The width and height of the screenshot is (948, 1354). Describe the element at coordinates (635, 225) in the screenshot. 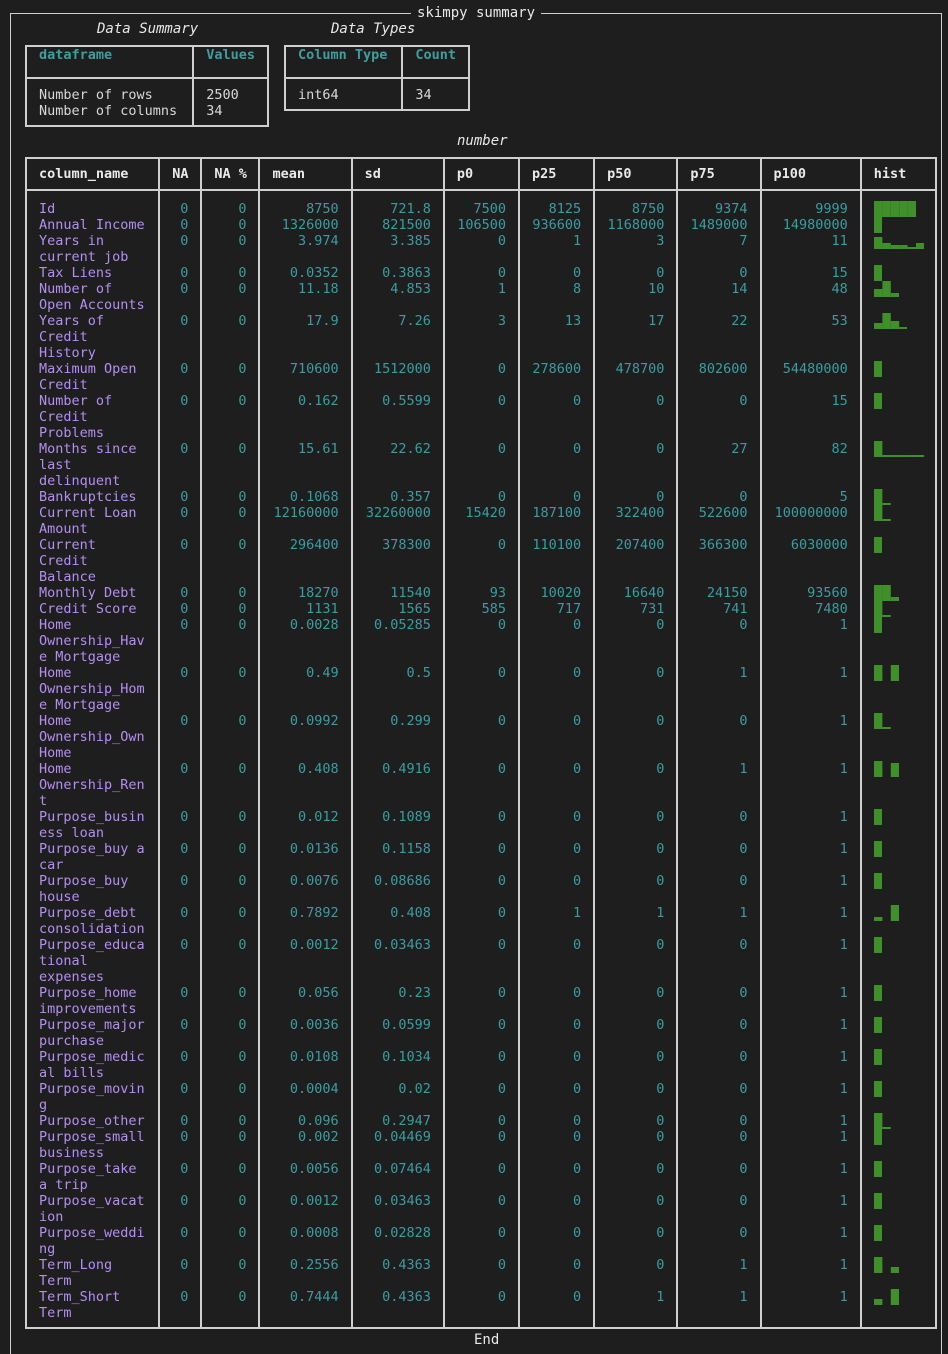

I see `cell-p50: 1168000` at that location.